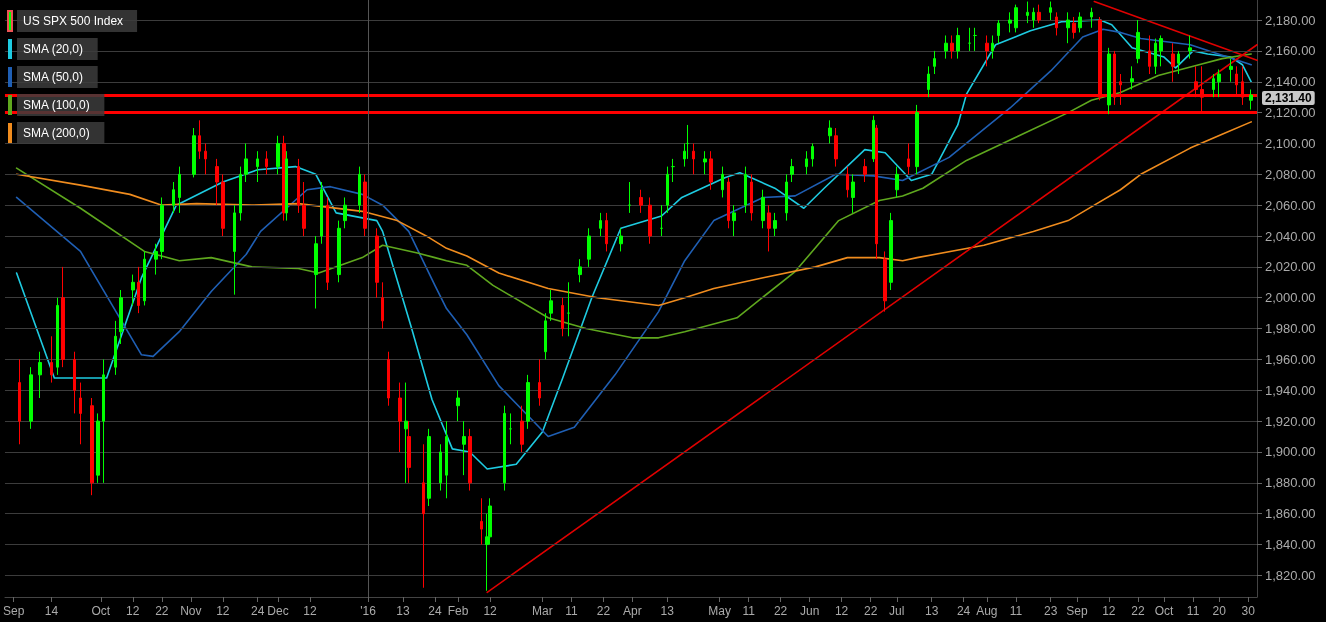 The height and width of the screenshot is (622, 1326). What do you see at coordinates (1290, 82) in the screenshot?
I see `y-tick-label: 2,140.00` at bounding box center [1290, 82].